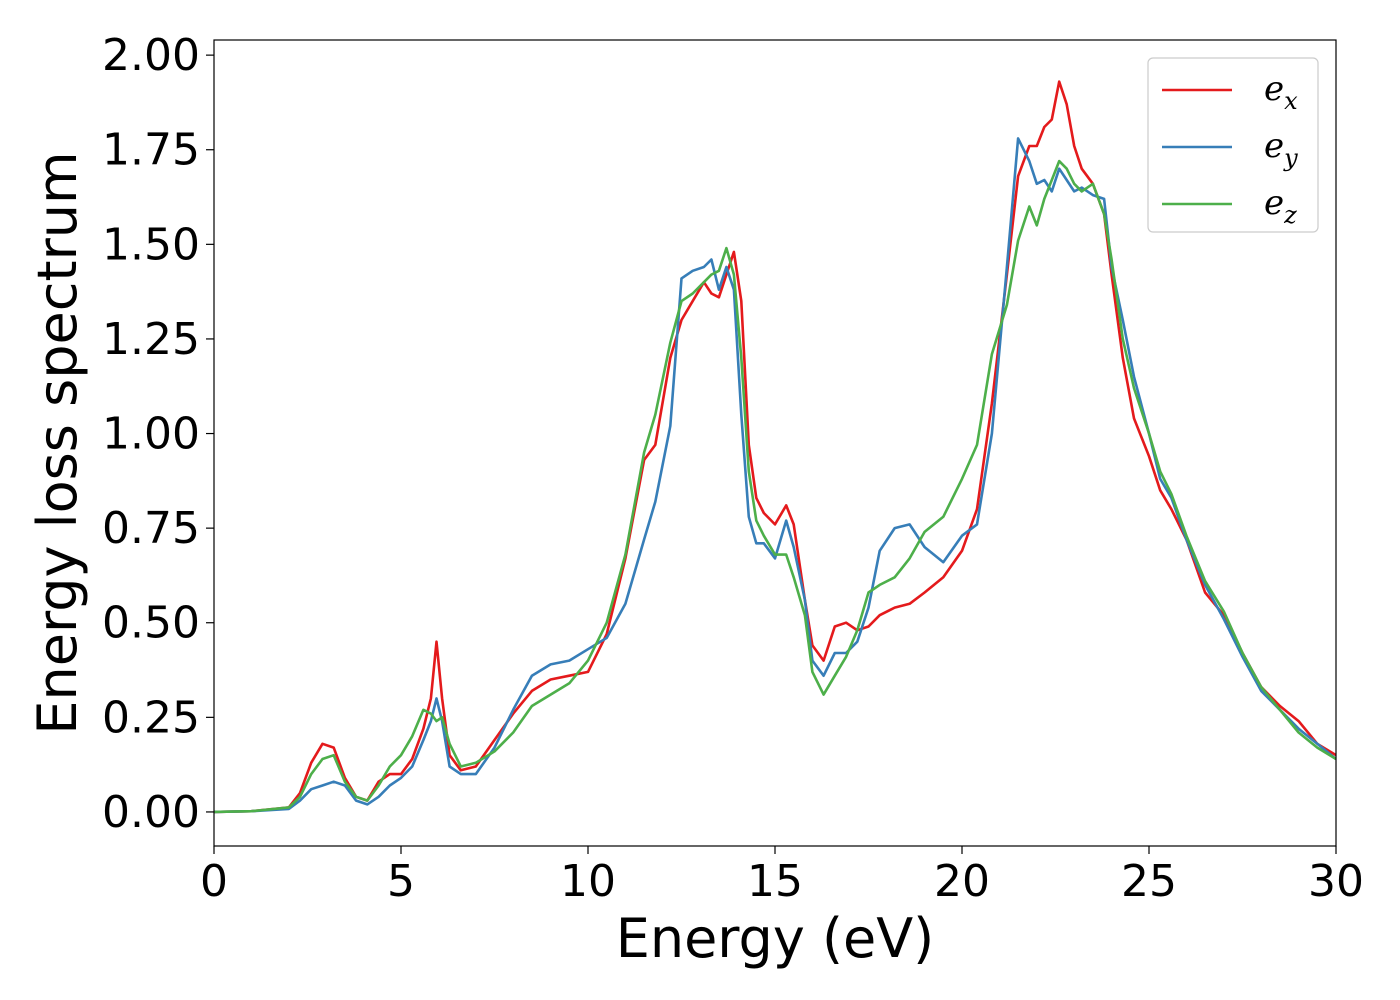 Image resolution: width=1400 pixels, height=1000 pixels. Describe the element at coordinates (151, 150) in the screenshot. I see `y-tick-label: 1.75` at that location.